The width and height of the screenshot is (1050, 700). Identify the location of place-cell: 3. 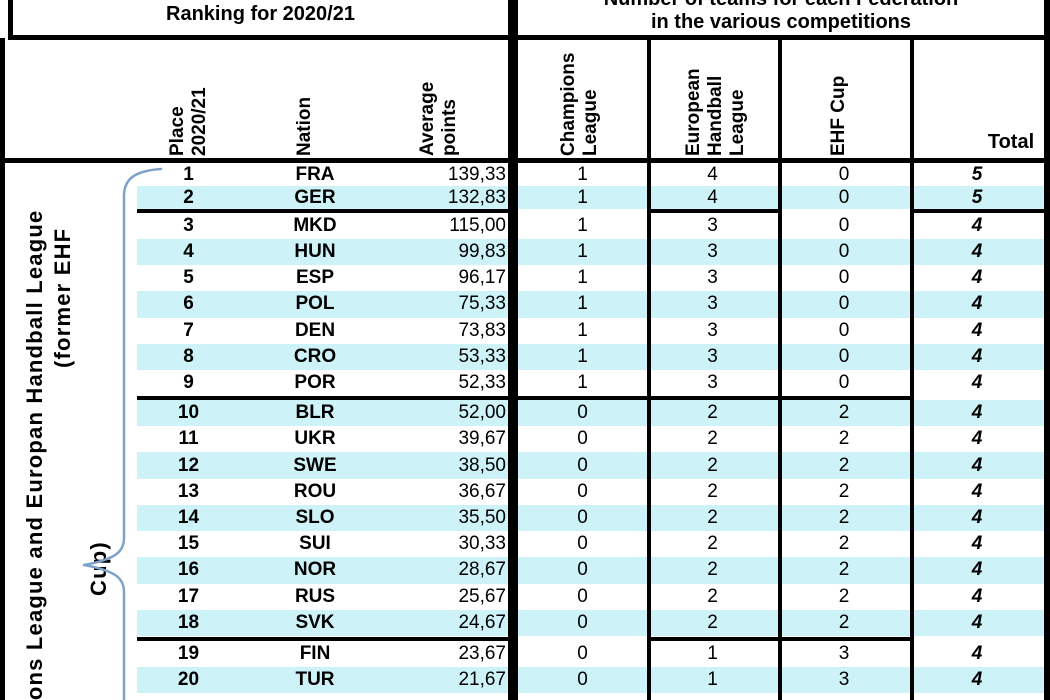
(188, 226).